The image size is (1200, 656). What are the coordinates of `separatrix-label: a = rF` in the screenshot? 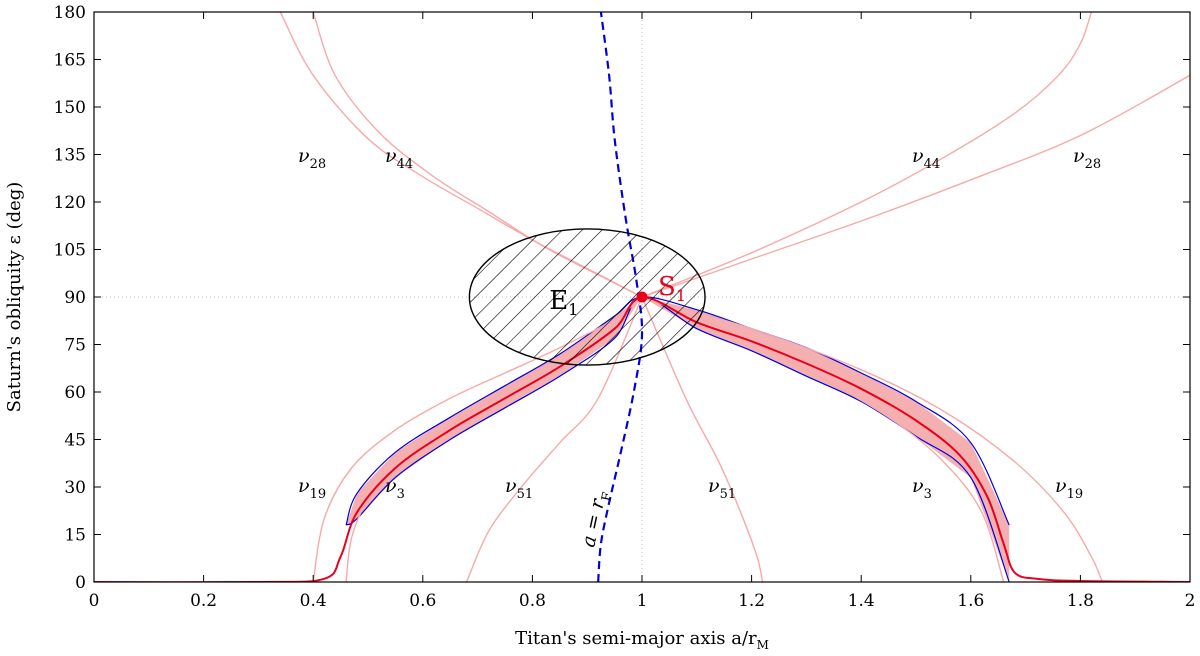 It's located at (596, 519).